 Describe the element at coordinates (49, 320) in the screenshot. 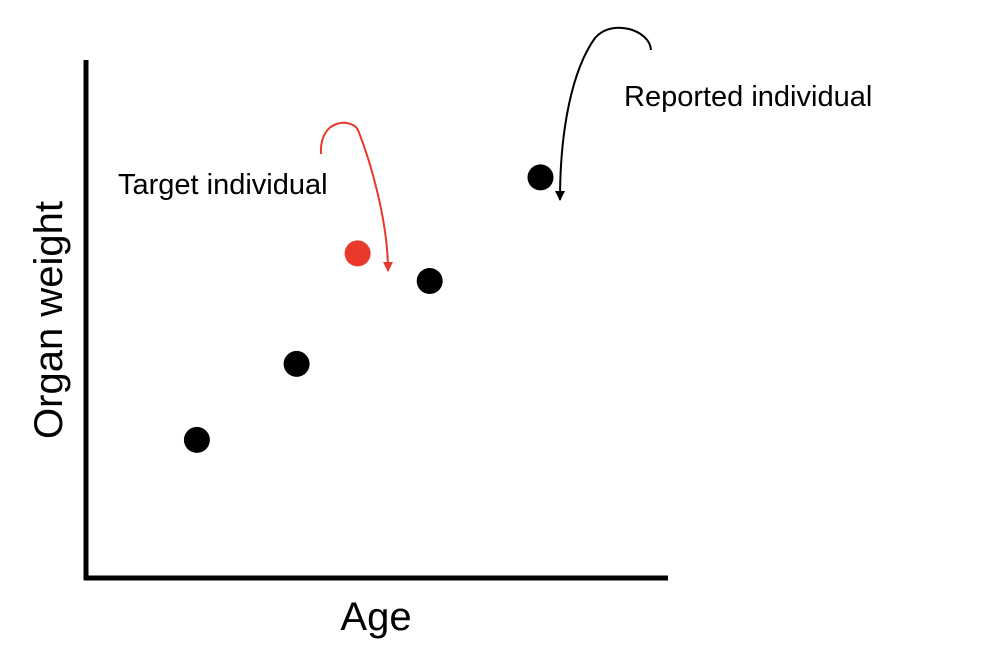

I see `y-axis-label: Organ weight` at that location.